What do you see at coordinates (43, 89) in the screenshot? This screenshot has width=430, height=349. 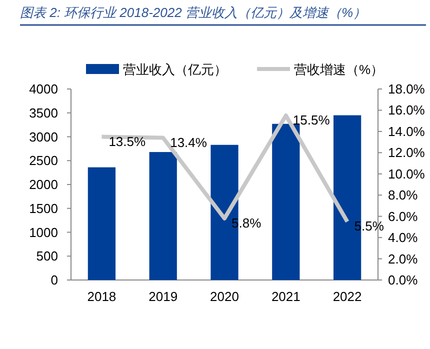 I see `y-tick-label: 4000` at bounding box center [43, 89].